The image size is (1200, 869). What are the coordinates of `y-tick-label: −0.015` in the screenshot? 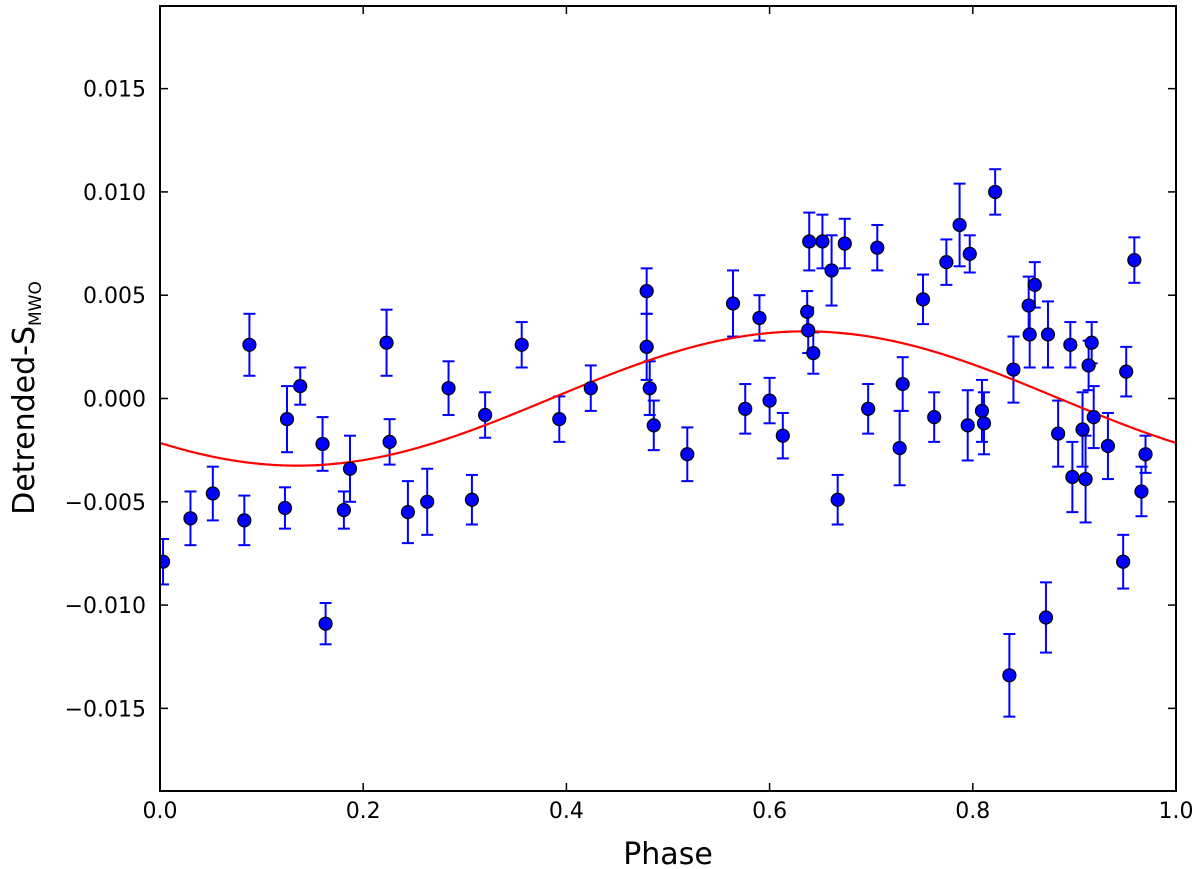 It's located at (105, 709).